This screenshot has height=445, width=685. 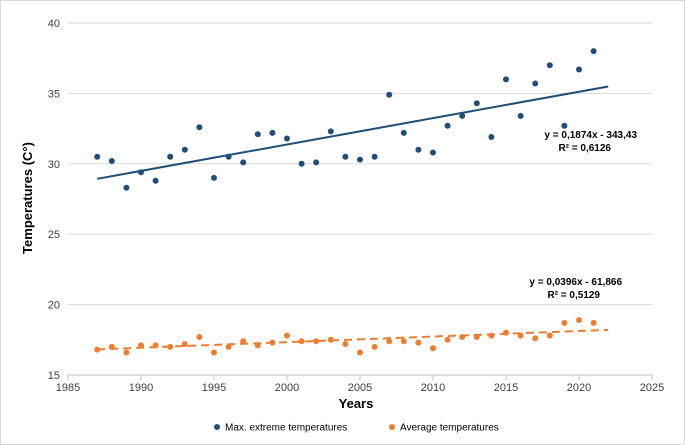 I want to click on trendline-equation-max: y = 0,1874x - 343,43, so click(x=590, y=135).